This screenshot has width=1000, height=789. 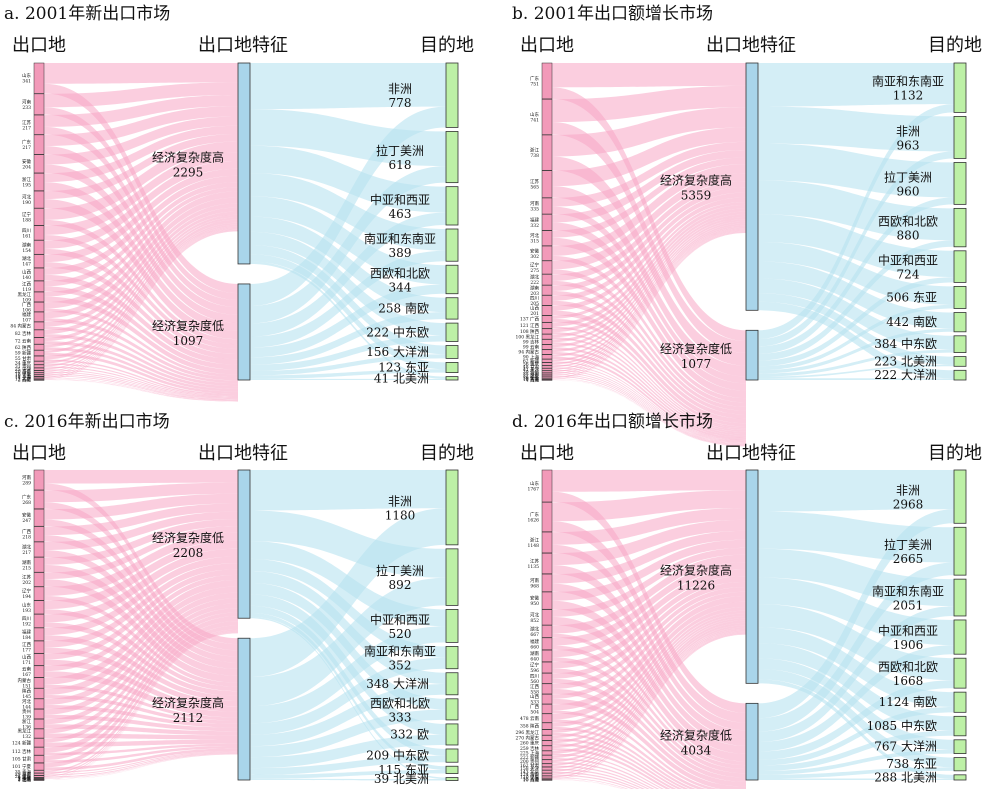 I want to click on origin-label: 99 吉林, so click(x=531, y=341).